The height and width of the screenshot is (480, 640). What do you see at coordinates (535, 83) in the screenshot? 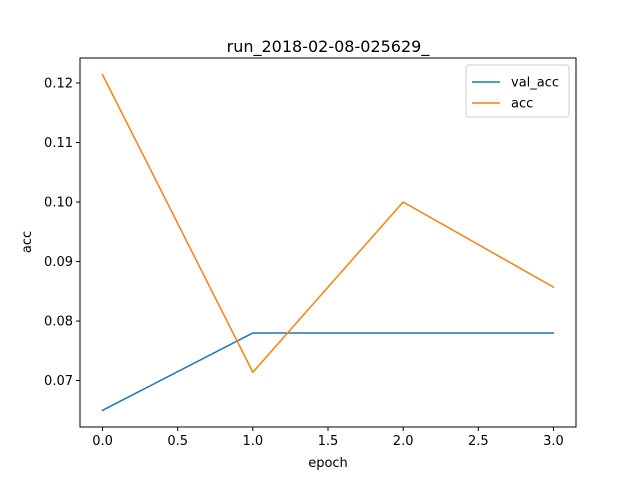
I see `legend-label-val_acc: val_acc` at bounding box center [535, 83].